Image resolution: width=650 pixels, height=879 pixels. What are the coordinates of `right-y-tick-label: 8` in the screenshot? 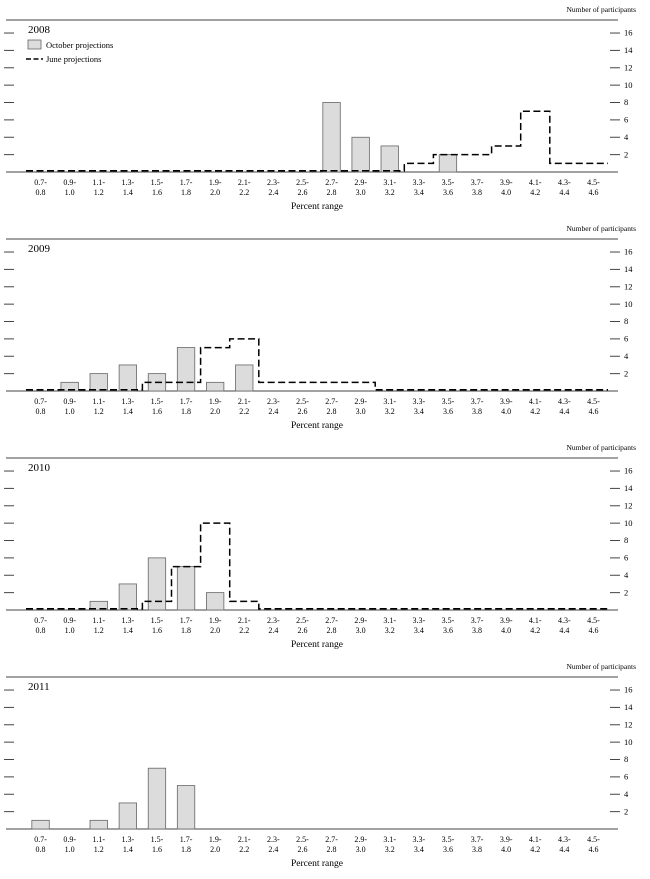 It's located at (626, 759).